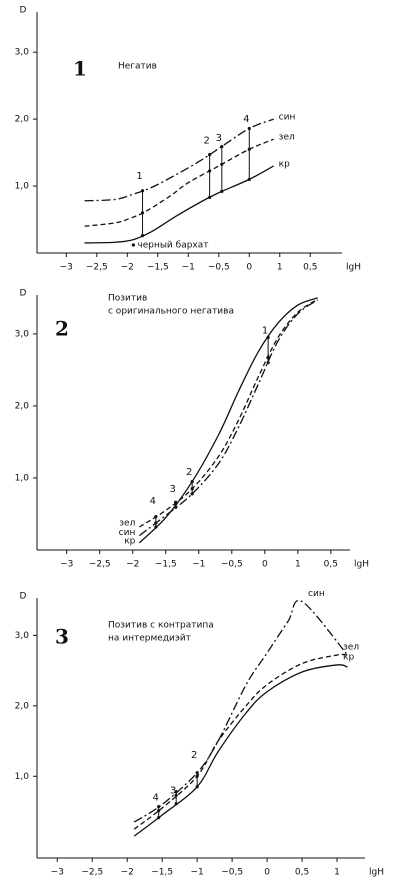  I want to click on x-tick-label: 0, so click(249, 268).